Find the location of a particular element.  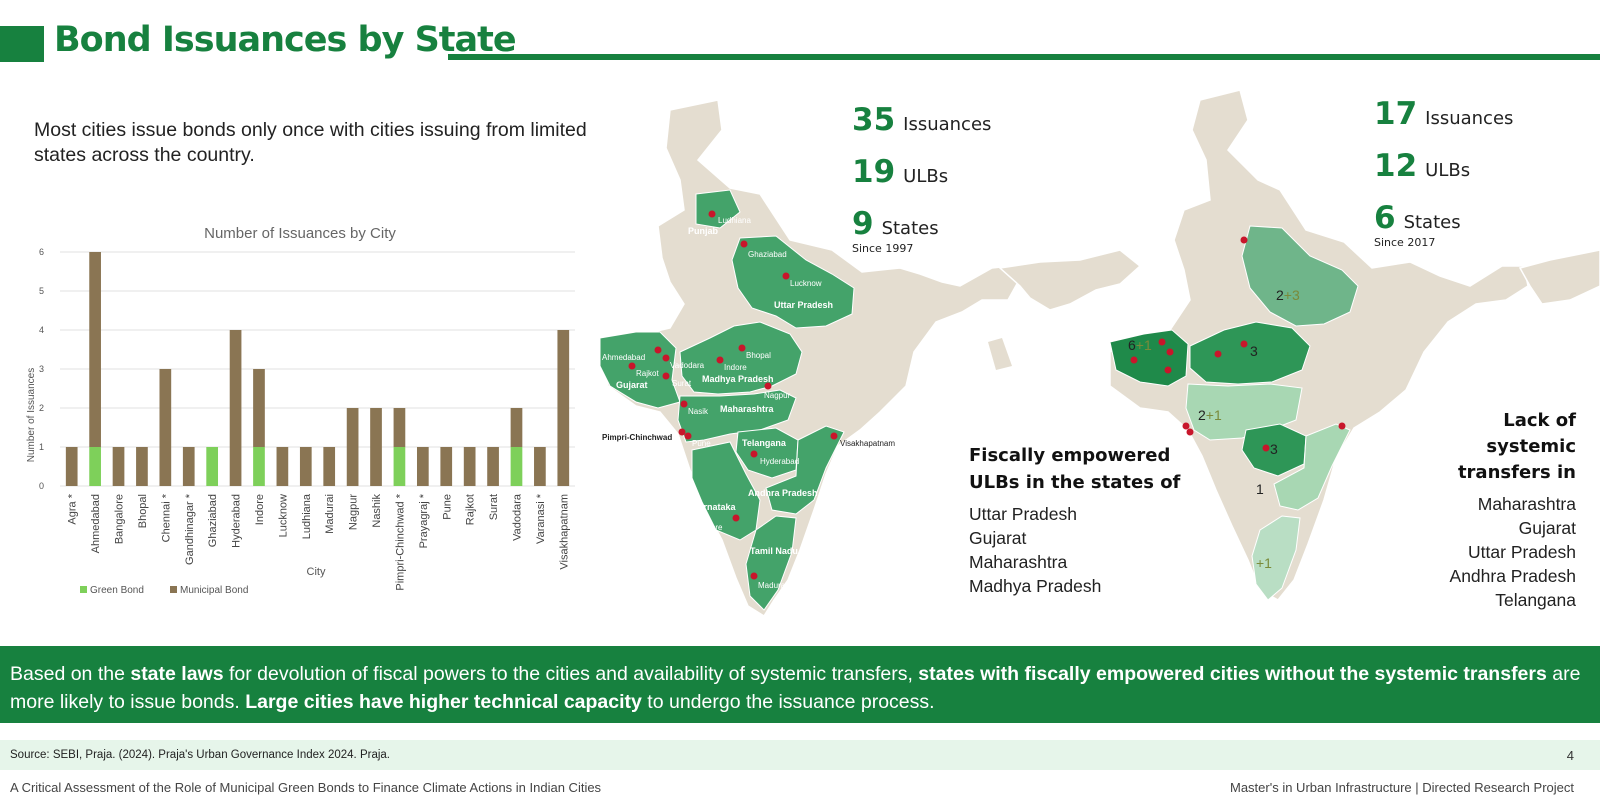

map2-count-telangana: 3 is located at coordinates (1274, 449).